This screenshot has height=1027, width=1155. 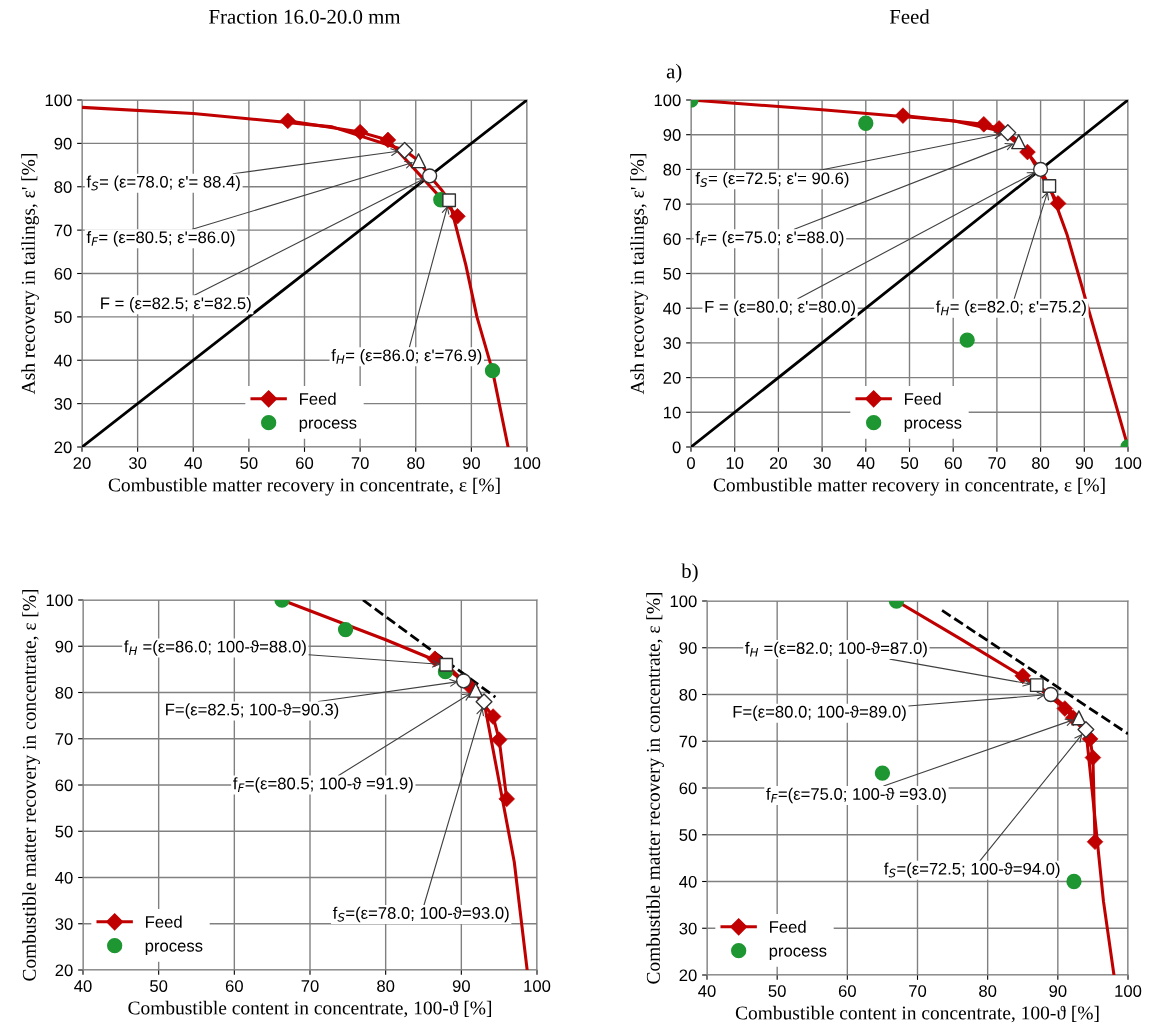 I want to click on annotation: f$_{F}$=(ε=80.5; 100-ϑ =91.9), so click(x=323, y=785).